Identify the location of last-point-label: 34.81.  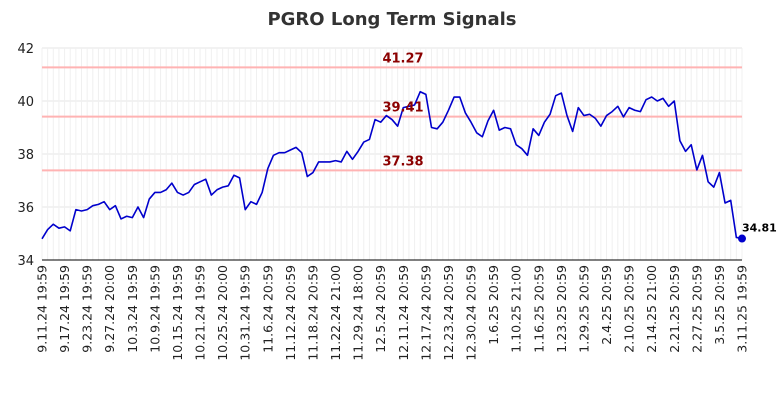
(759, 228).